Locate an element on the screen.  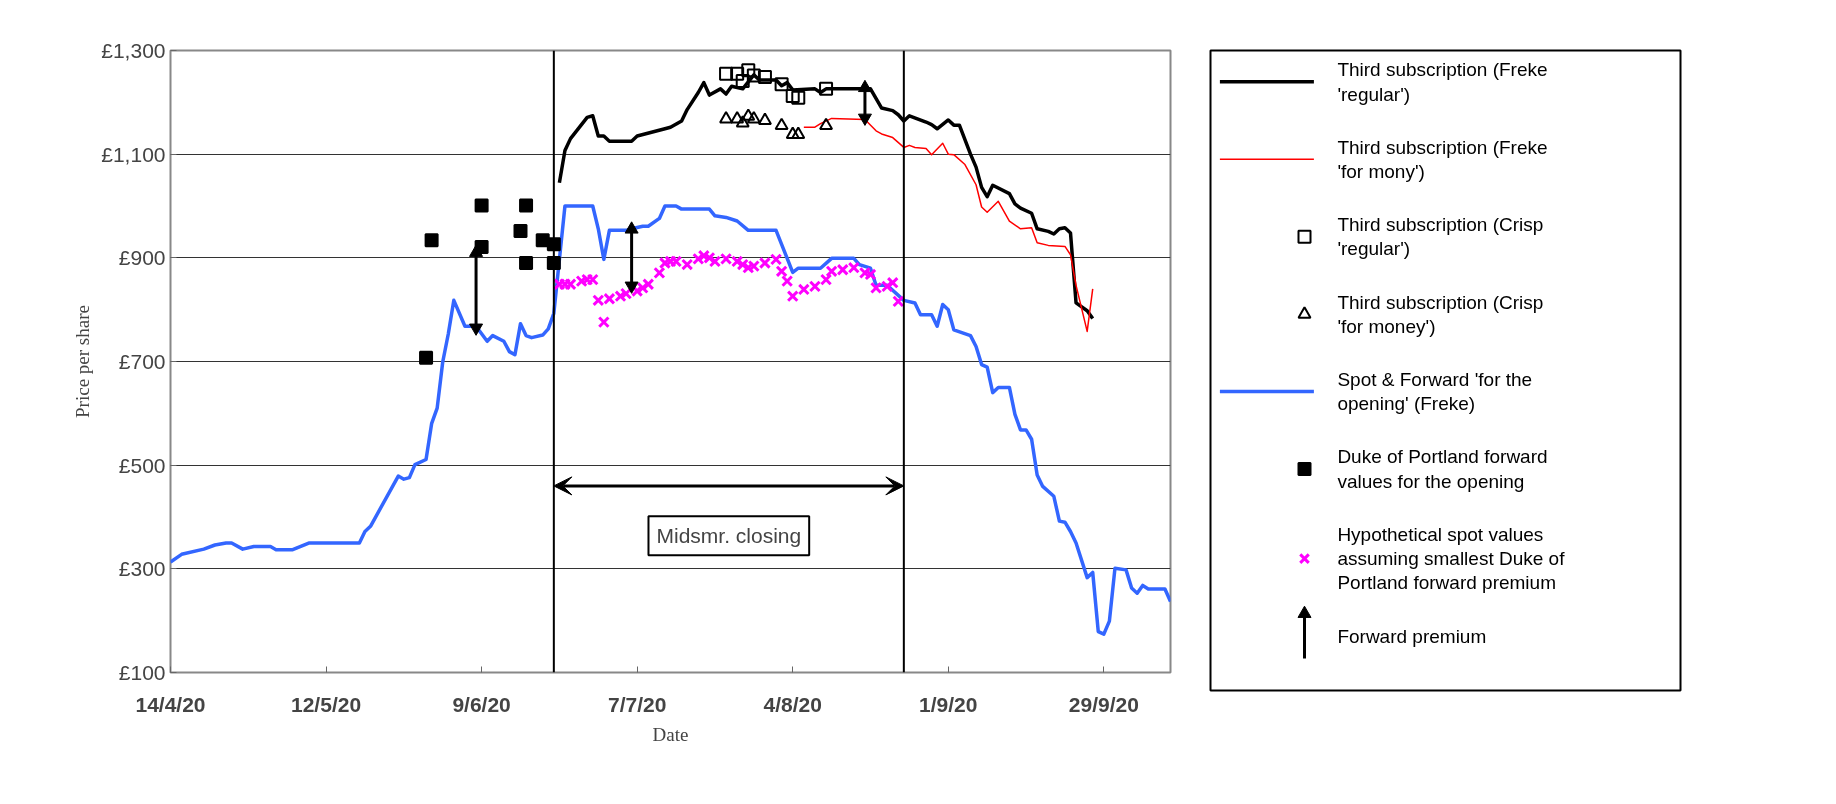
legend-label: Hypothetical spot values assuming smallest Duke of Portland forward premium is located at coordinates (1451, 558).